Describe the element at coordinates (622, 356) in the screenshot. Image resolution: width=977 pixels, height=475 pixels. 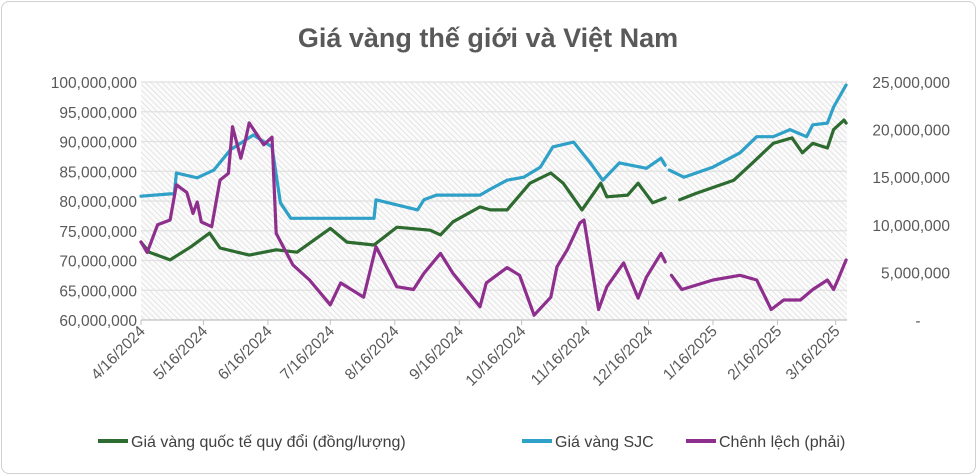
I see `x-tick-label: 12/16/2024` at that location.